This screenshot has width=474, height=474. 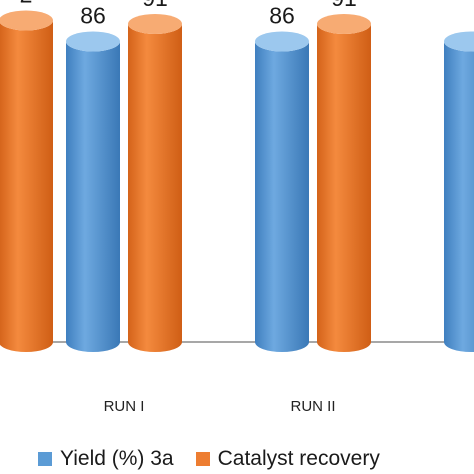 What do you see at coordinates (282, 15) in the screenshot?
I see `data-label-yield-3a-2: 86` at bounding box center [282, 15].